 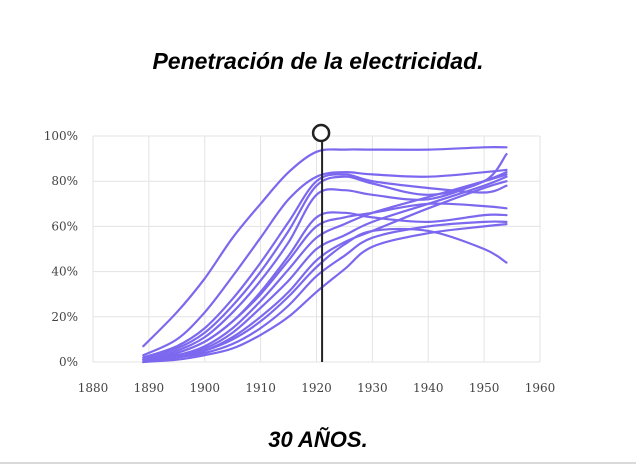 What do you see at coordinates (149, 388) in the screenshot?
I see `x-tick-label: 1890` at bounding box center [149, 388].